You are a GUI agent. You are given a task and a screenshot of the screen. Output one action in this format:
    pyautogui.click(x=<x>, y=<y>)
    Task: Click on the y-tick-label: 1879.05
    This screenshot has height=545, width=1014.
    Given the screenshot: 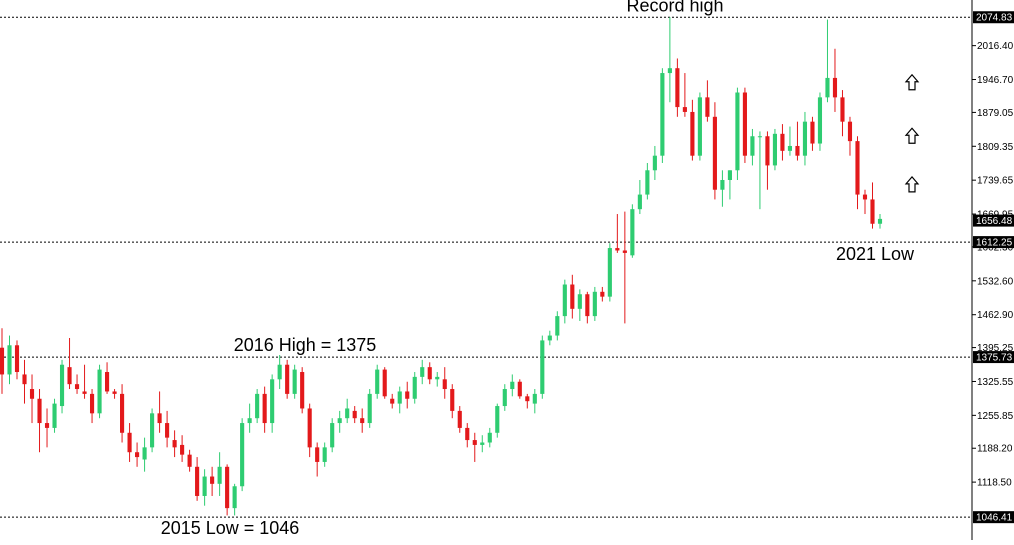 What is the action you would take?
    pyautogui.click(x=995, y=113)
    